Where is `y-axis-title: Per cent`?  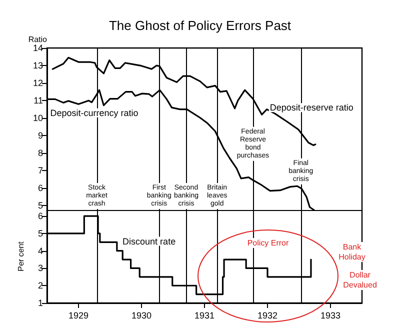
y-axis-title: Per cent is located at coordinates (21, 256).